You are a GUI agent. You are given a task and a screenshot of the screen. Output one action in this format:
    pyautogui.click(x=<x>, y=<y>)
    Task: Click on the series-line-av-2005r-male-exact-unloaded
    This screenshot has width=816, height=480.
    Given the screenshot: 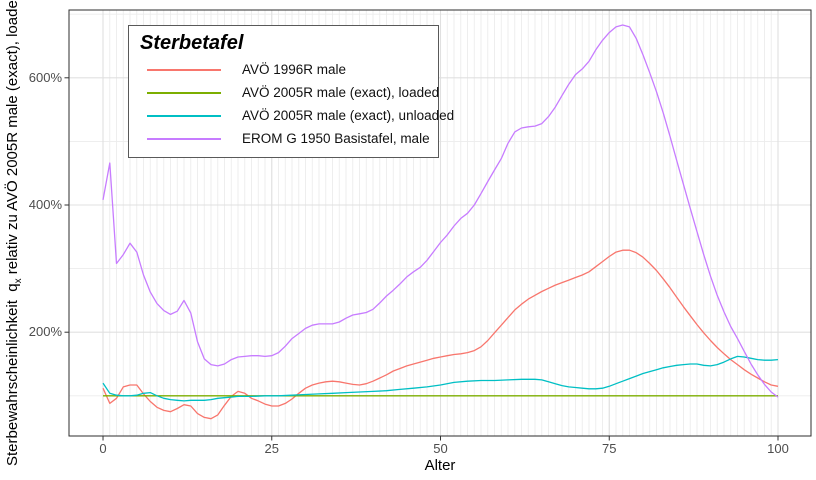 What is the action you would take?
    pyautogui.click(x=440, y=378)
    